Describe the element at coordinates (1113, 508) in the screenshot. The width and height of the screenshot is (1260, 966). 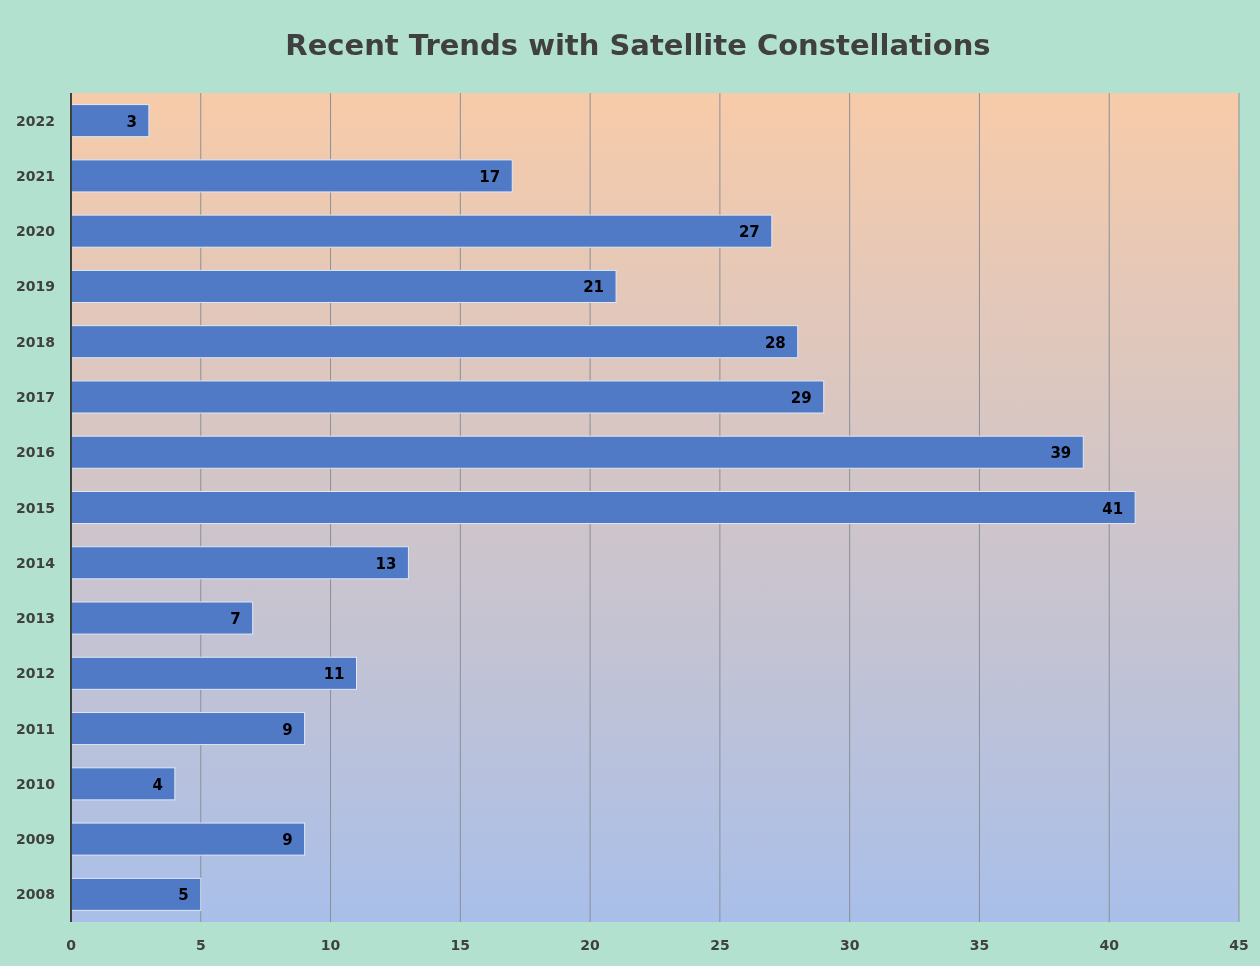
I see `data-label: 41` at that location.